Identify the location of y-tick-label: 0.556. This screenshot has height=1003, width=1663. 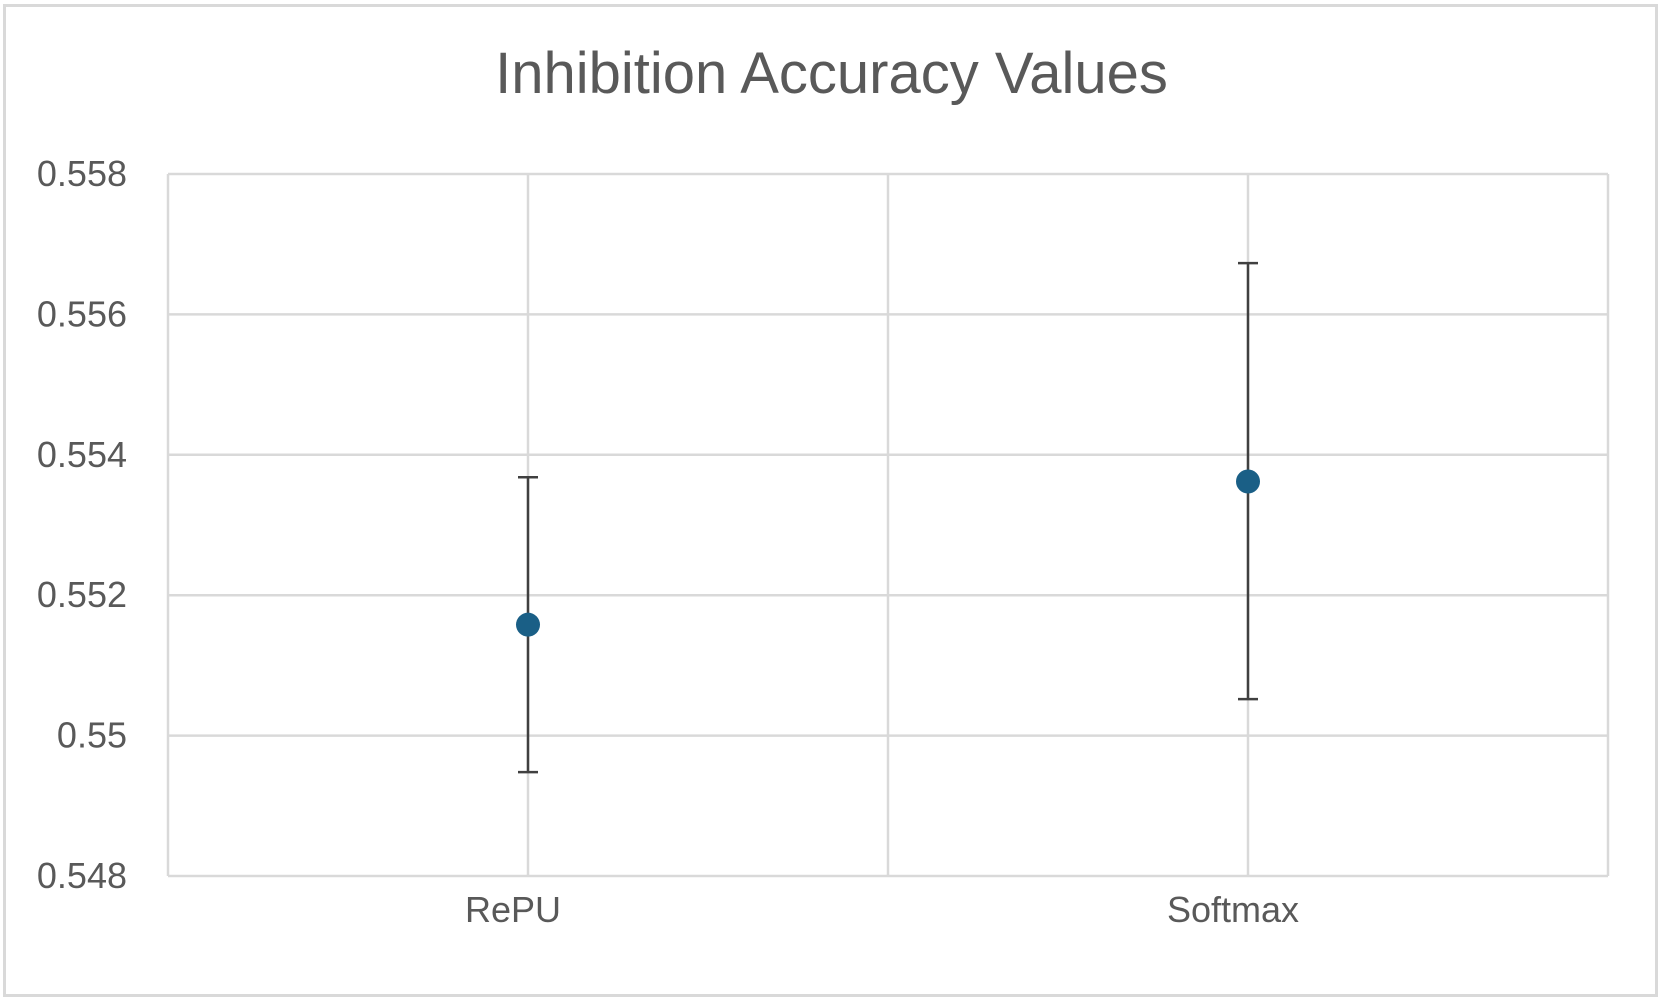
(82, 313).